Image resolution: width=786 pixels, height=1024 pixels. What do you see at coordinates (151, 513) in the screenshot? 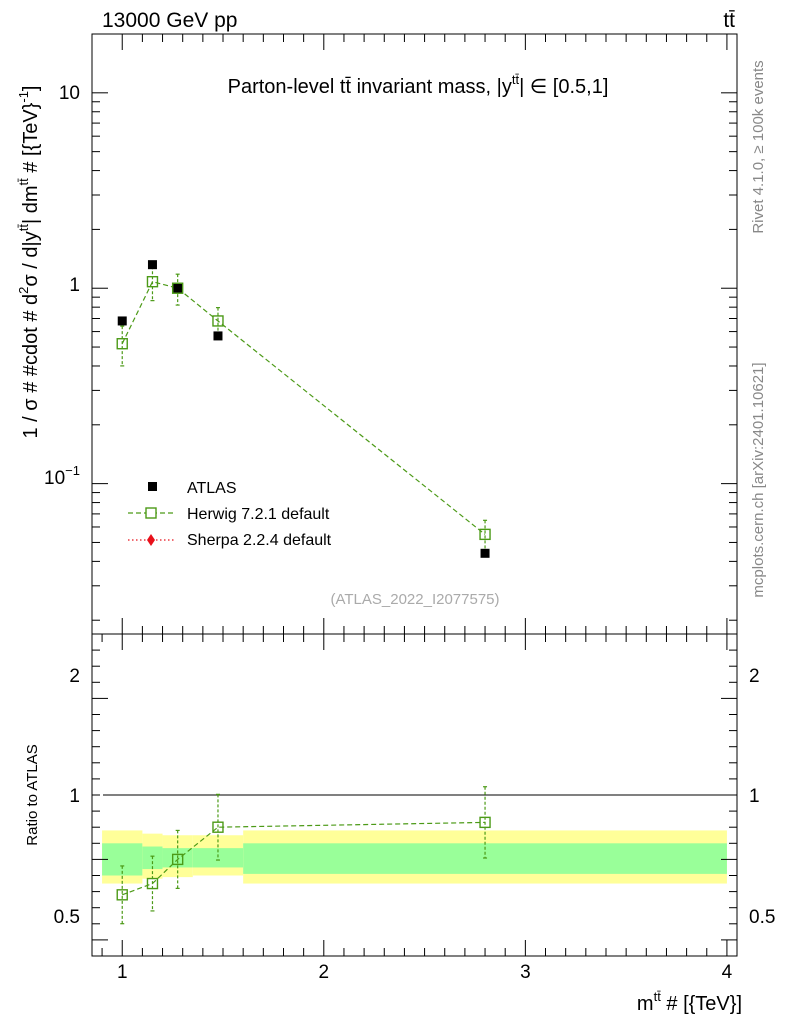
I see `legend-marker-herwig` at bounding box center [151, 513].